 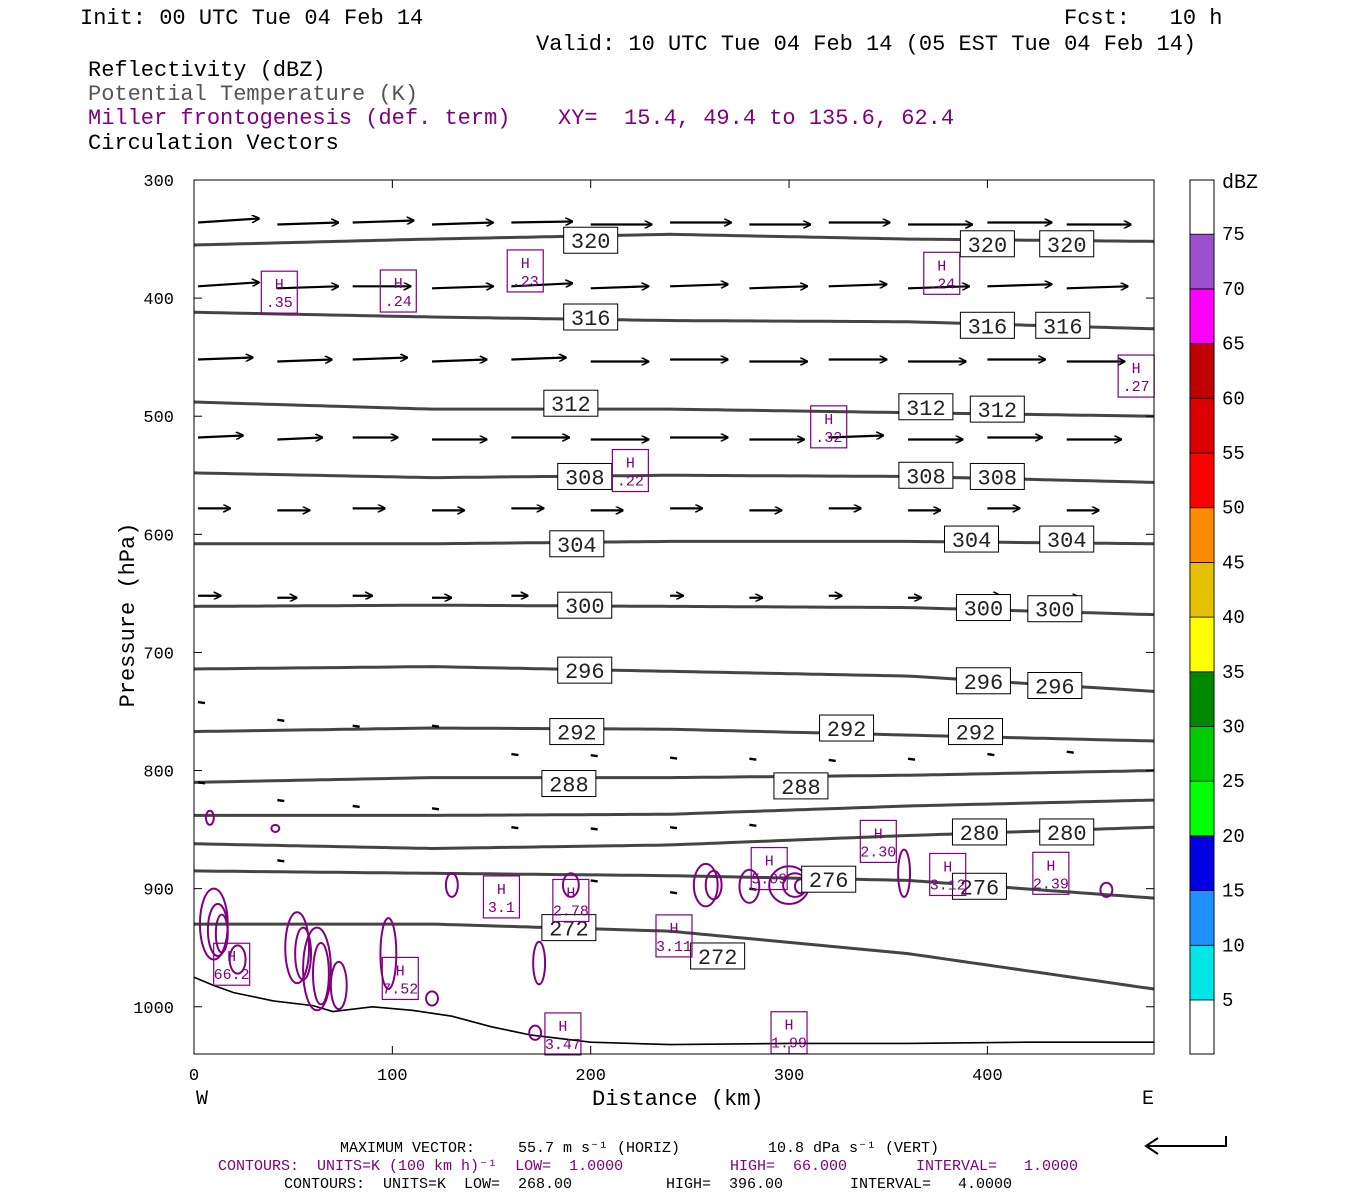 I want to click on y-tick-label: 400, so click(x=158, y=300).